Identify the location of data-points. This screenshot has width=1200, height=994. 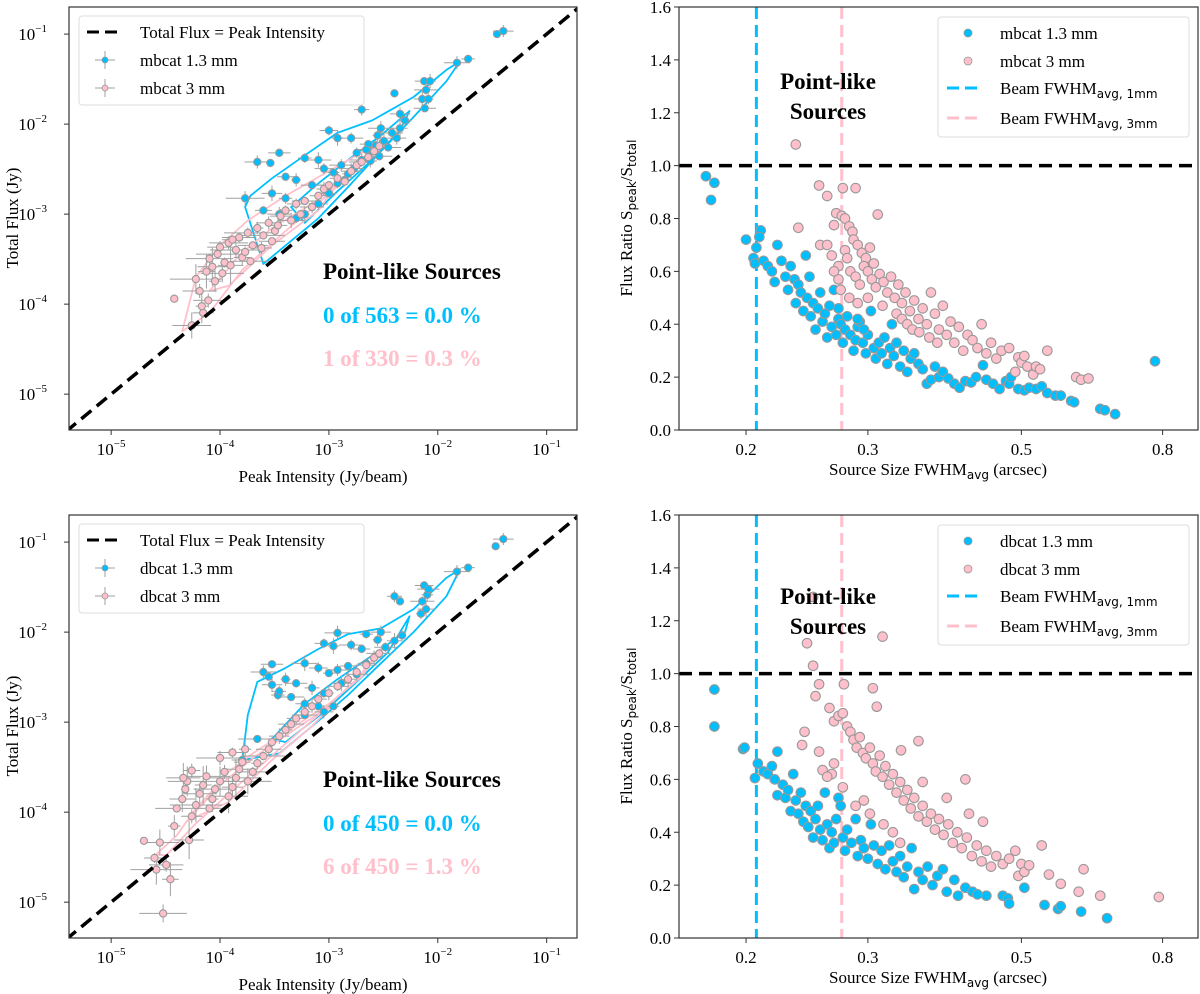
(930, 279).